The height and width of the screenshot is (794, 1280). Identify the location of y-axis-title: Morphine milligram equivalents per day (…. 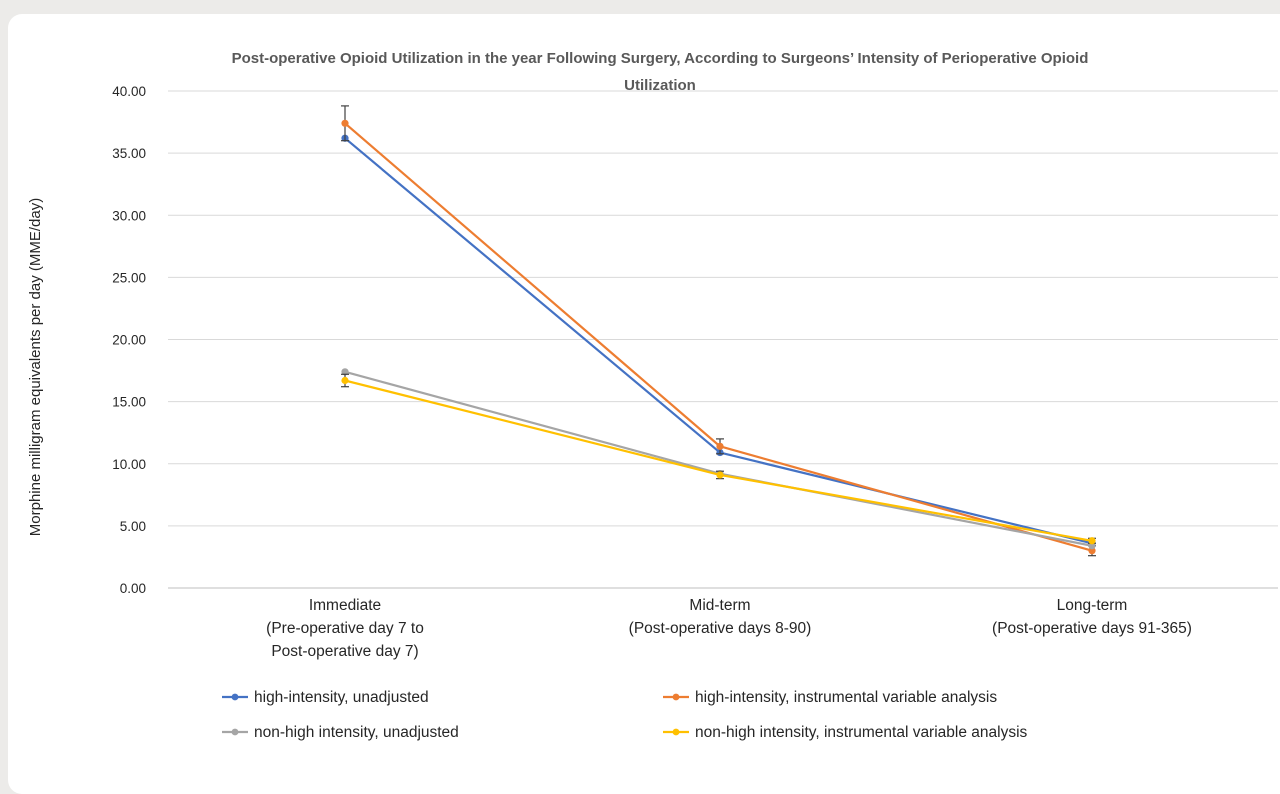
(35, 367).